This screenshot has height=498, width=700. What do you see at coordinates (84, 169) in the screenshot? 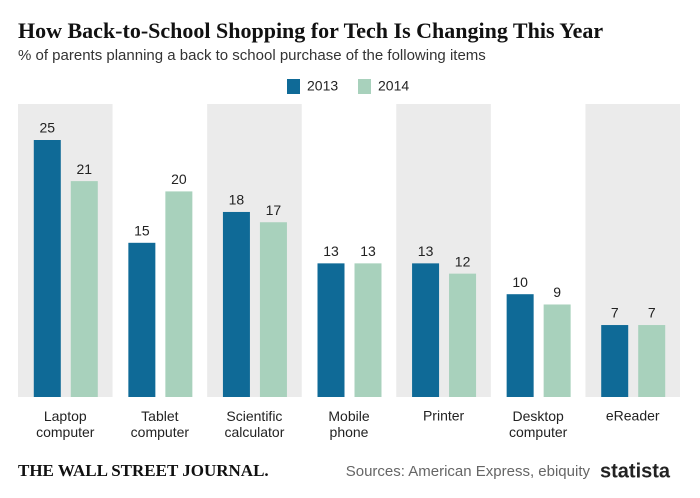
I see `value-label: 21` at bounding box center [84, 169].